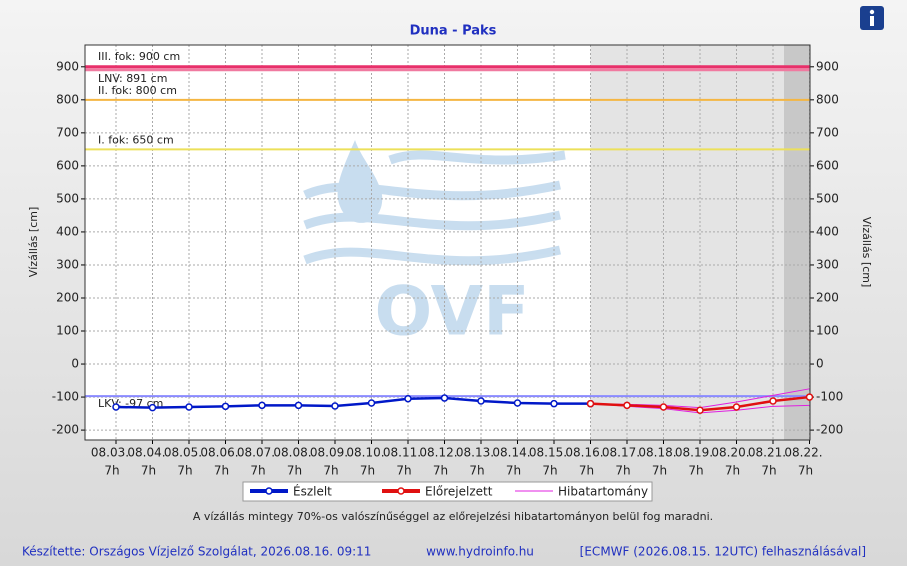 Image resolution: width=907 pixels, height=566 pixels. I want to click on y2-tick-label: 0, so click(820, 364).